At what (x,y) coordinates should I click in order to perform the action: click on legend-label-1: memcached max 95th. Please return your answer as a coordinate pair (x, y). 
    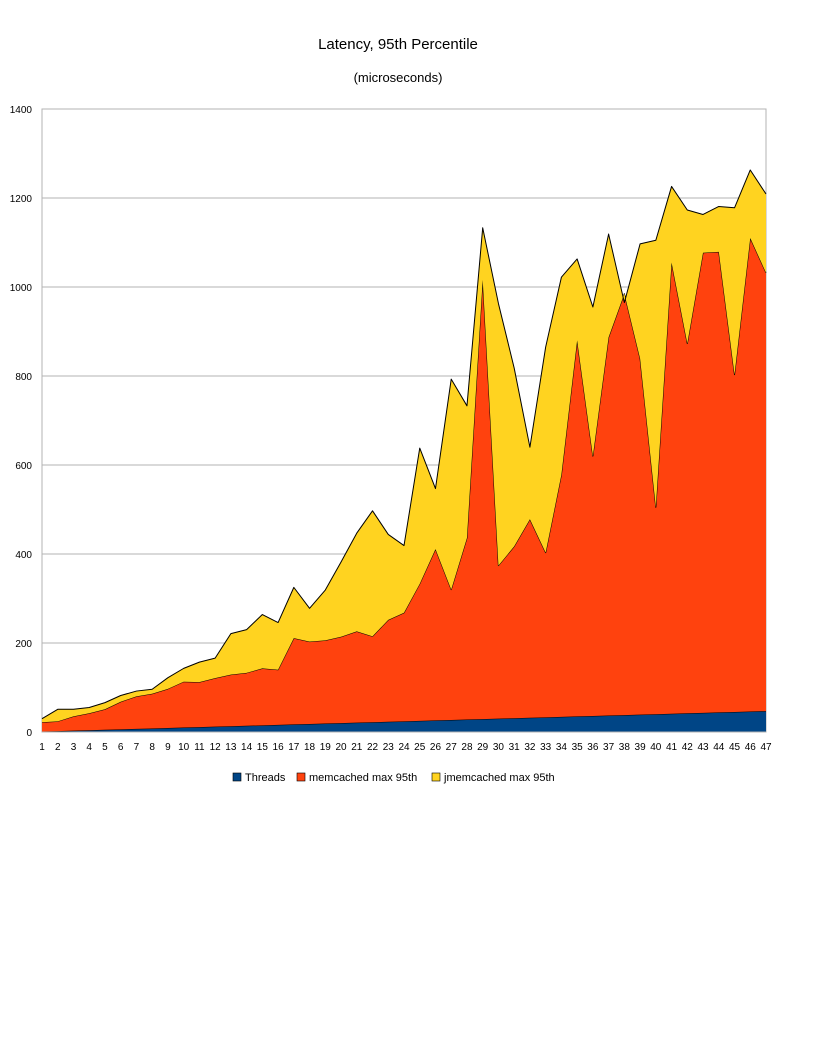
    Looking at the image, I should click on (363, 778).